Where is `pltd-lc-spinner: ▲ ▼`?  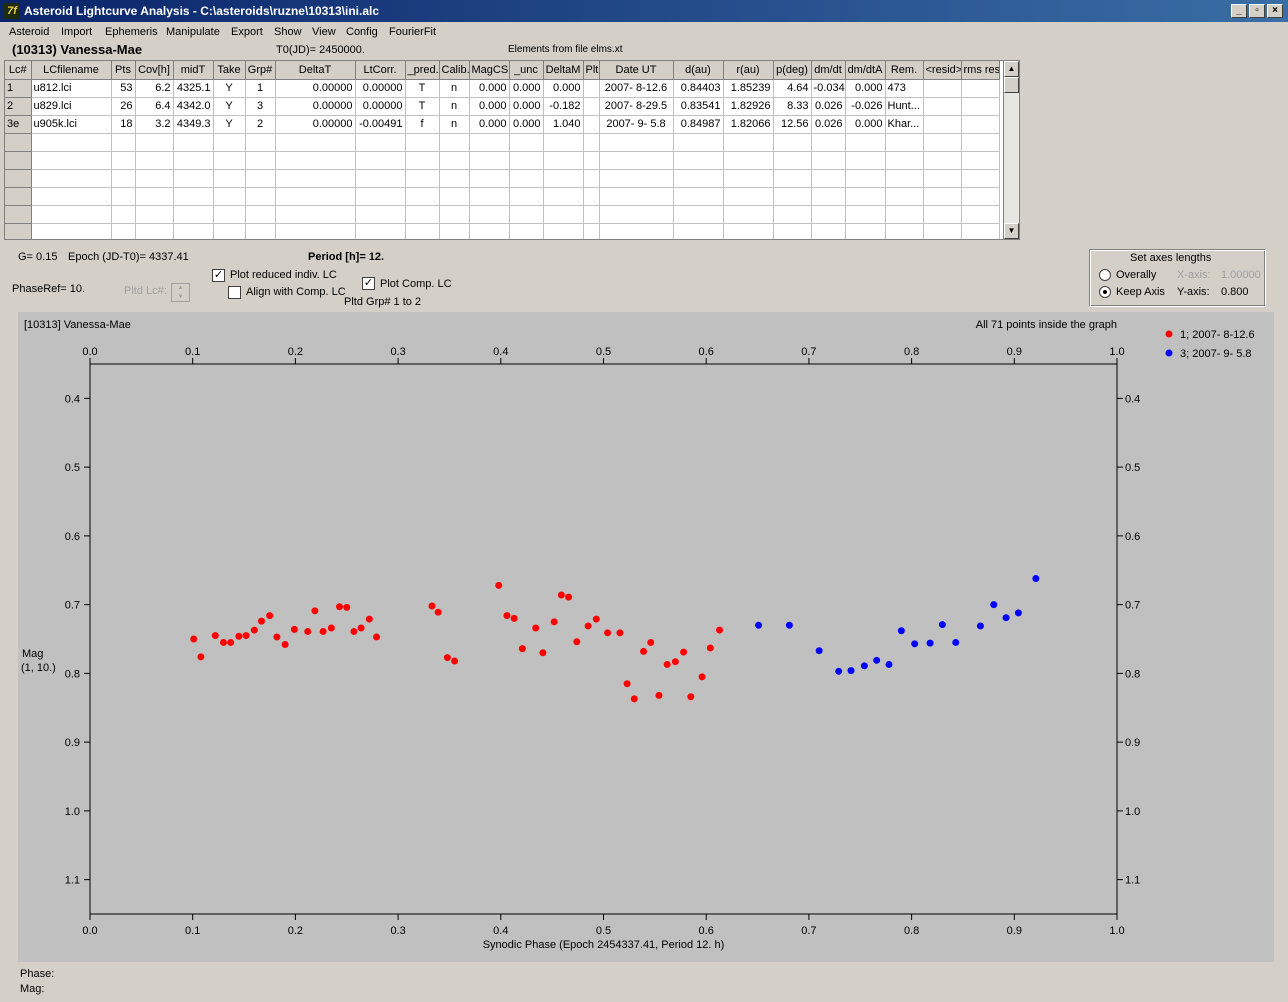
pltd-lc-spinner: ▲ ▼ is located at coordinates (180, 292).